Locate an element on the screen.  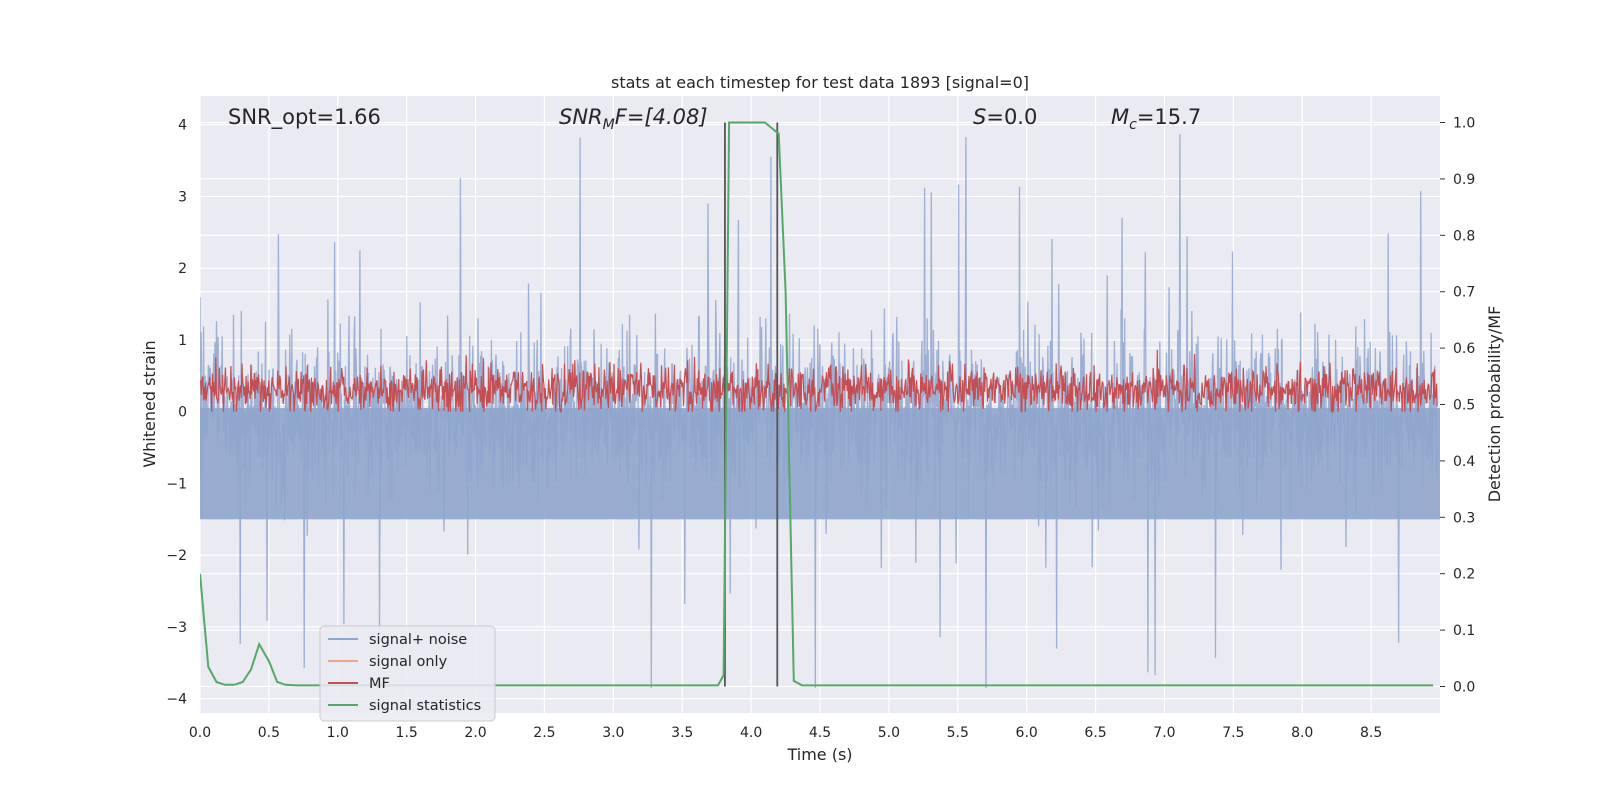
legend-label-signal-only: signal only is located at coordinates (408, 662).